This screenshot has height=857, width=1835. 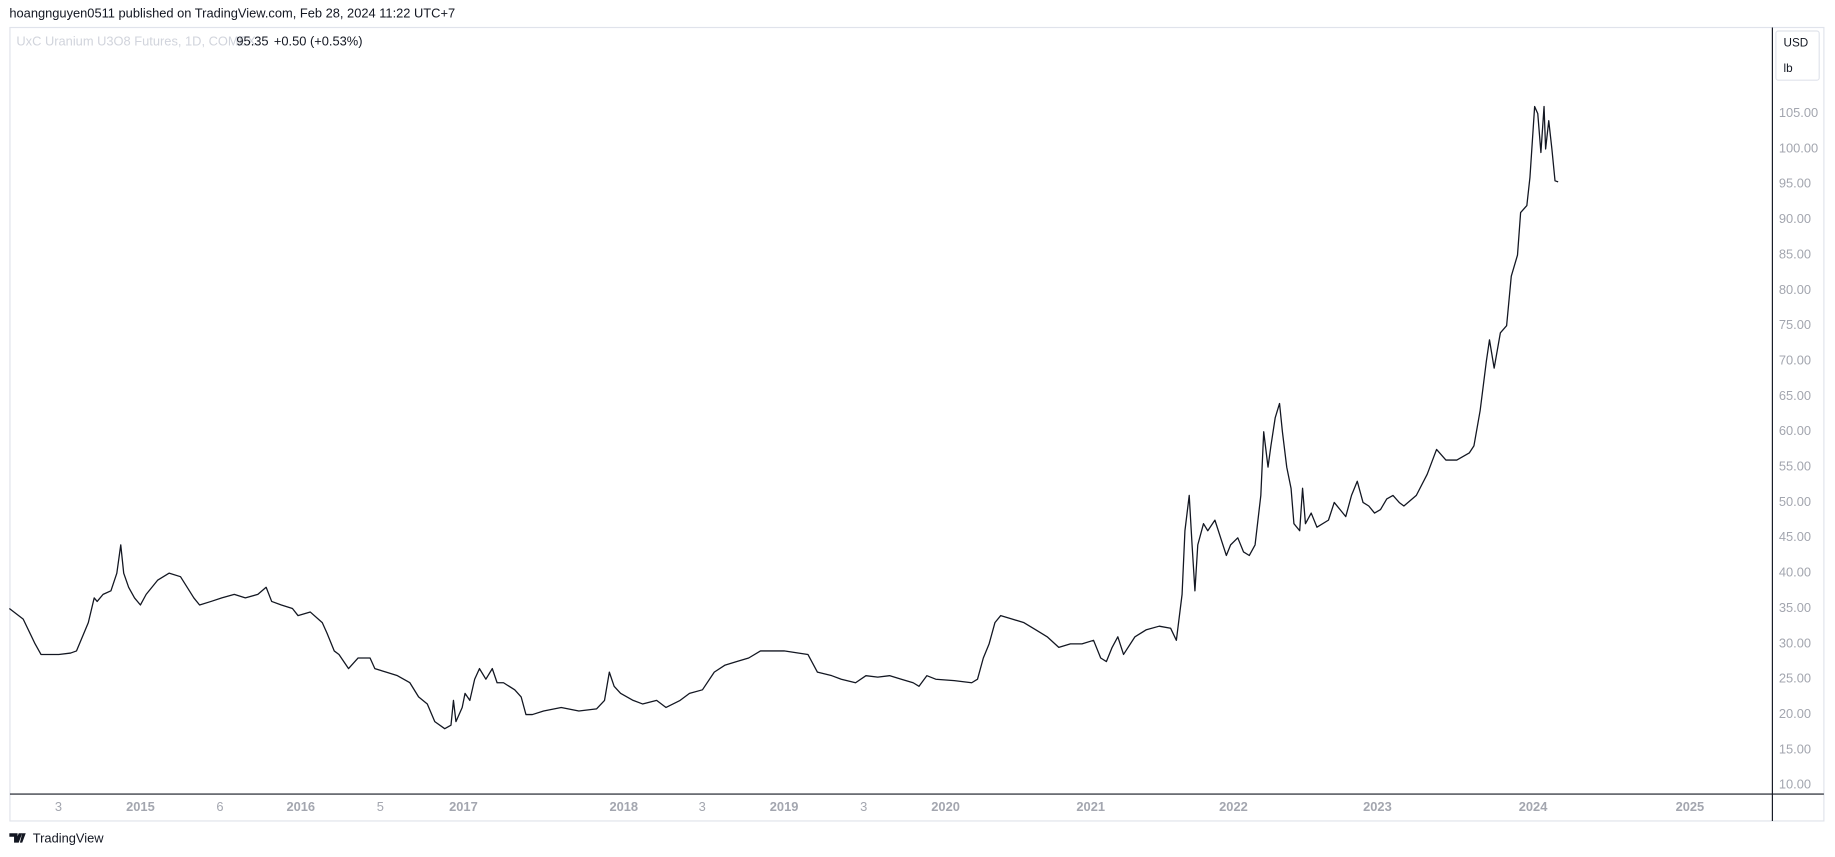 I want to click on x-tick-label: 5, so click(x=380, y=806).